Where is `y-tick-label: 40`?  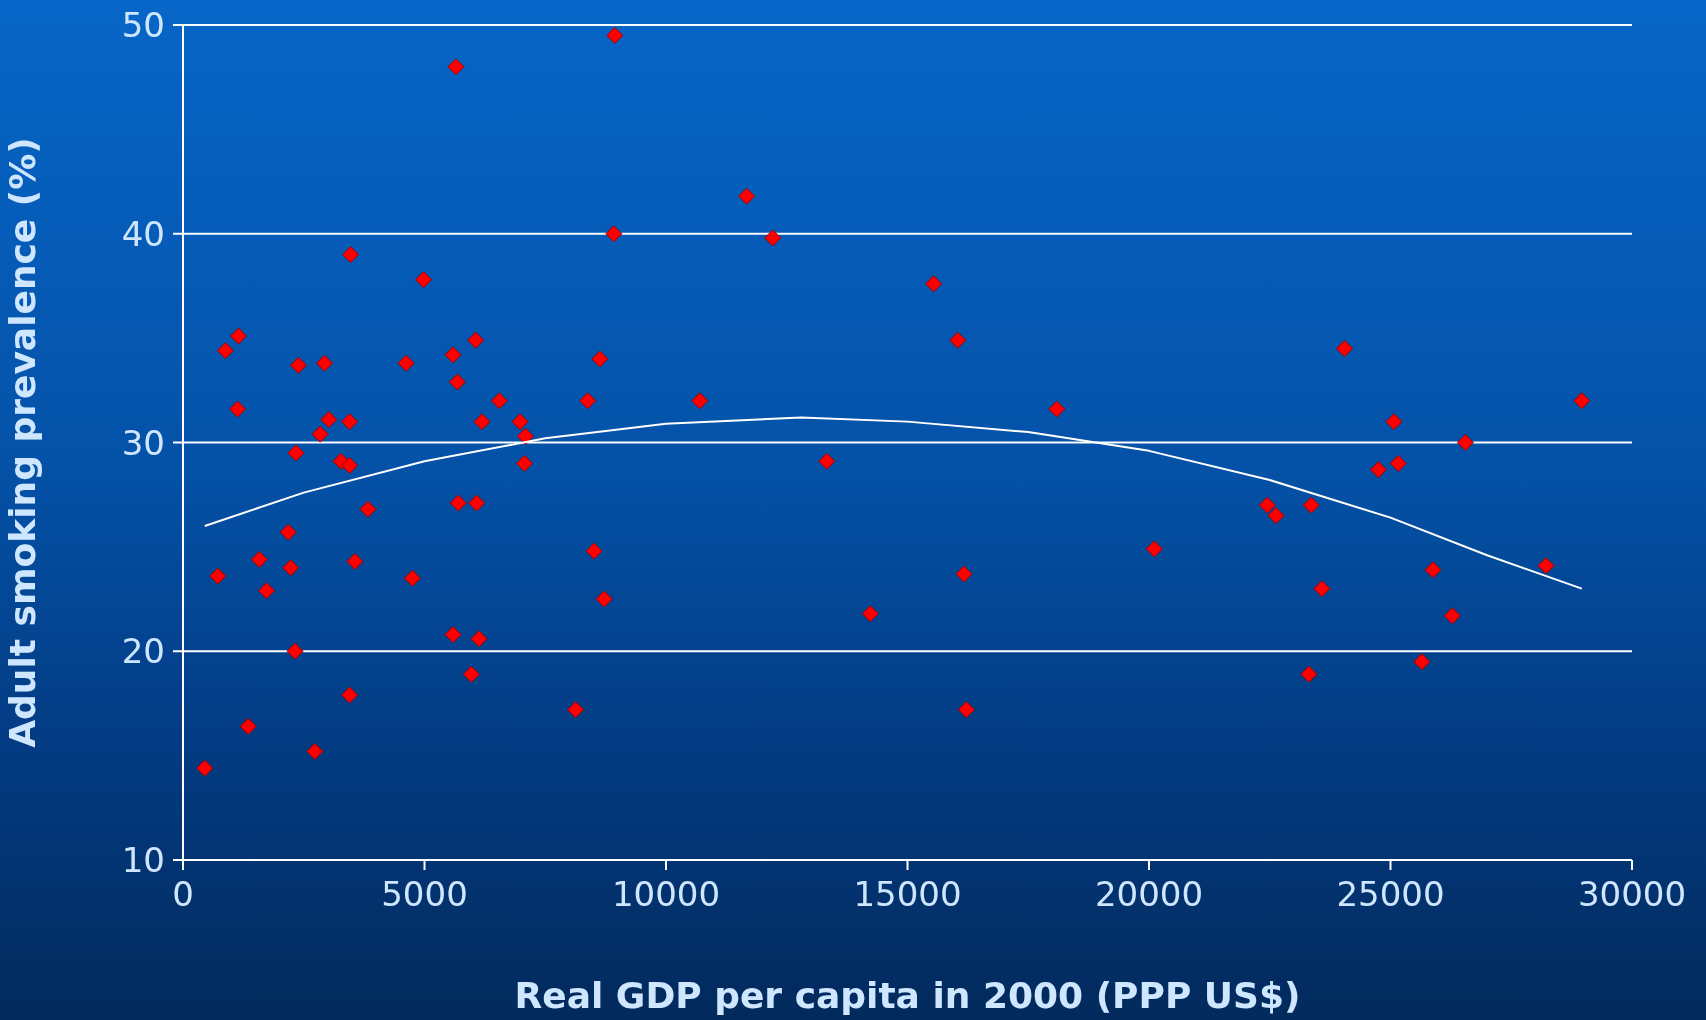
y-tick-label: 40 is located at coordinates (143, 233).